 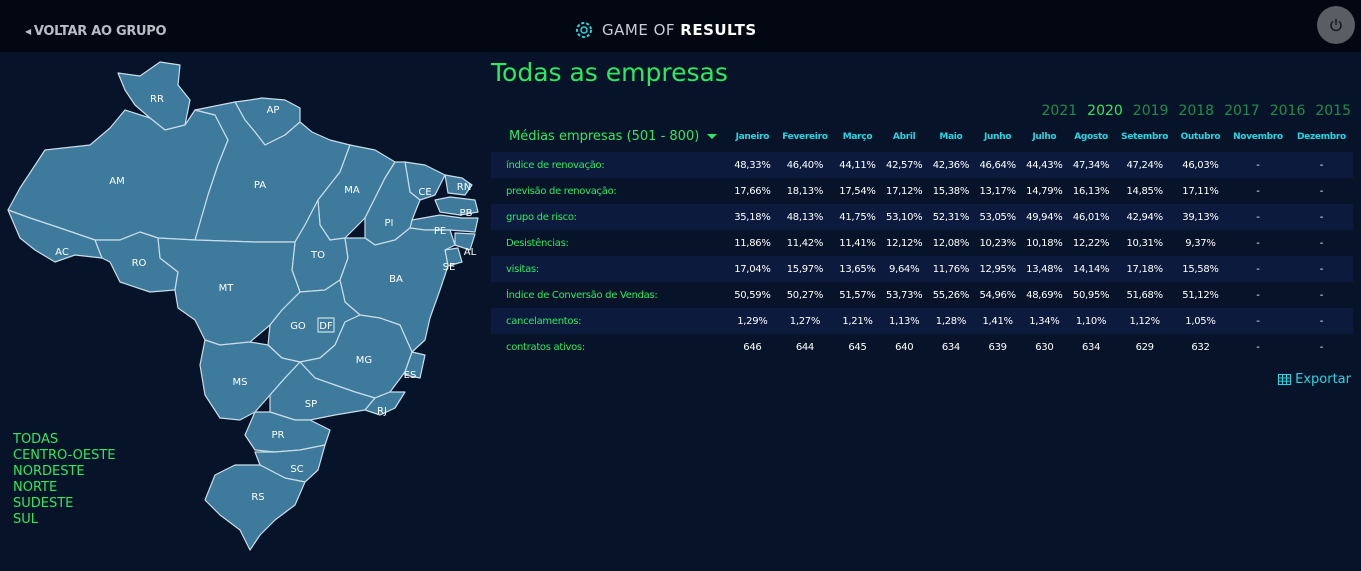 What do you see at coordinates (1091, 269) in the screenshot?
I see `table-cell: 14,14%` at bounding box center [1091, 269].